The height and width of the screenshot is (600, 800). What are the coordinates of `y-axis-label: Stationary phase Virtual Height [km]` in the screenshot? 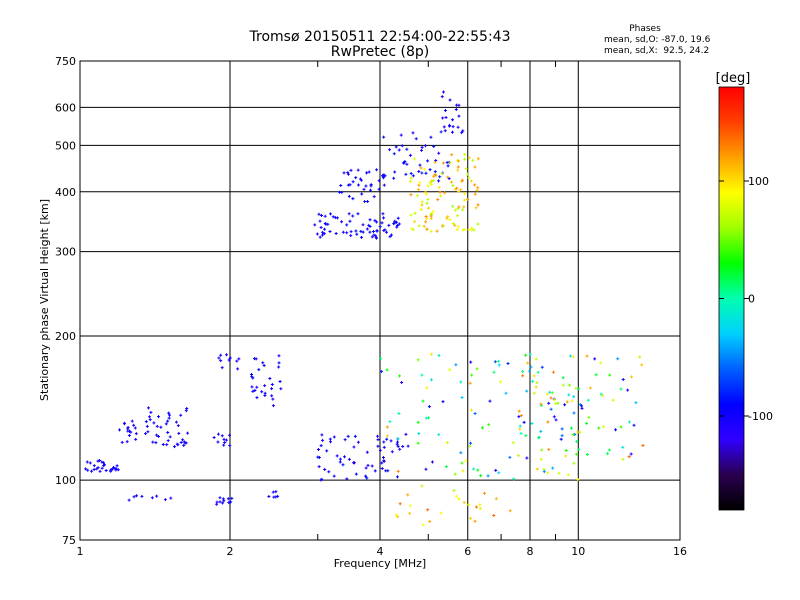 It's located at (44, 300).